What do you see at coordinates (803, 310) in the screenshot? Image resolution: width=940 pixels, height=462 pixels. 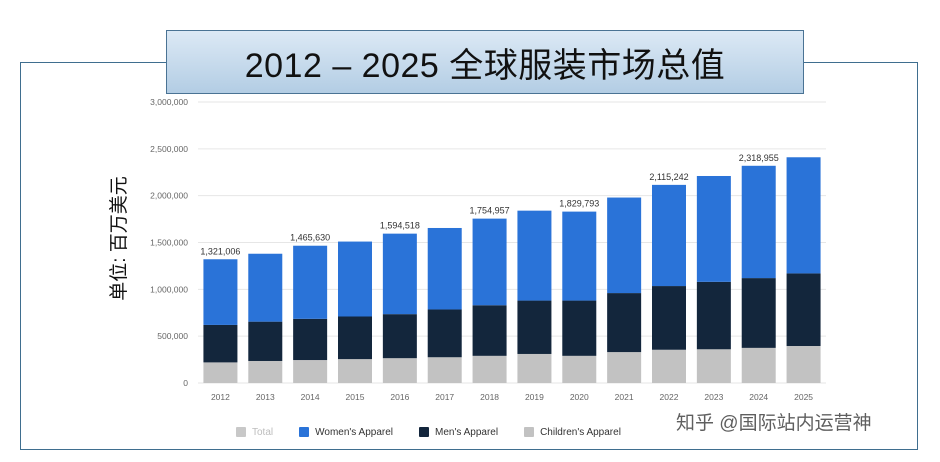 I see `bar-segment-men-2025` at bounding box center [803, 310].